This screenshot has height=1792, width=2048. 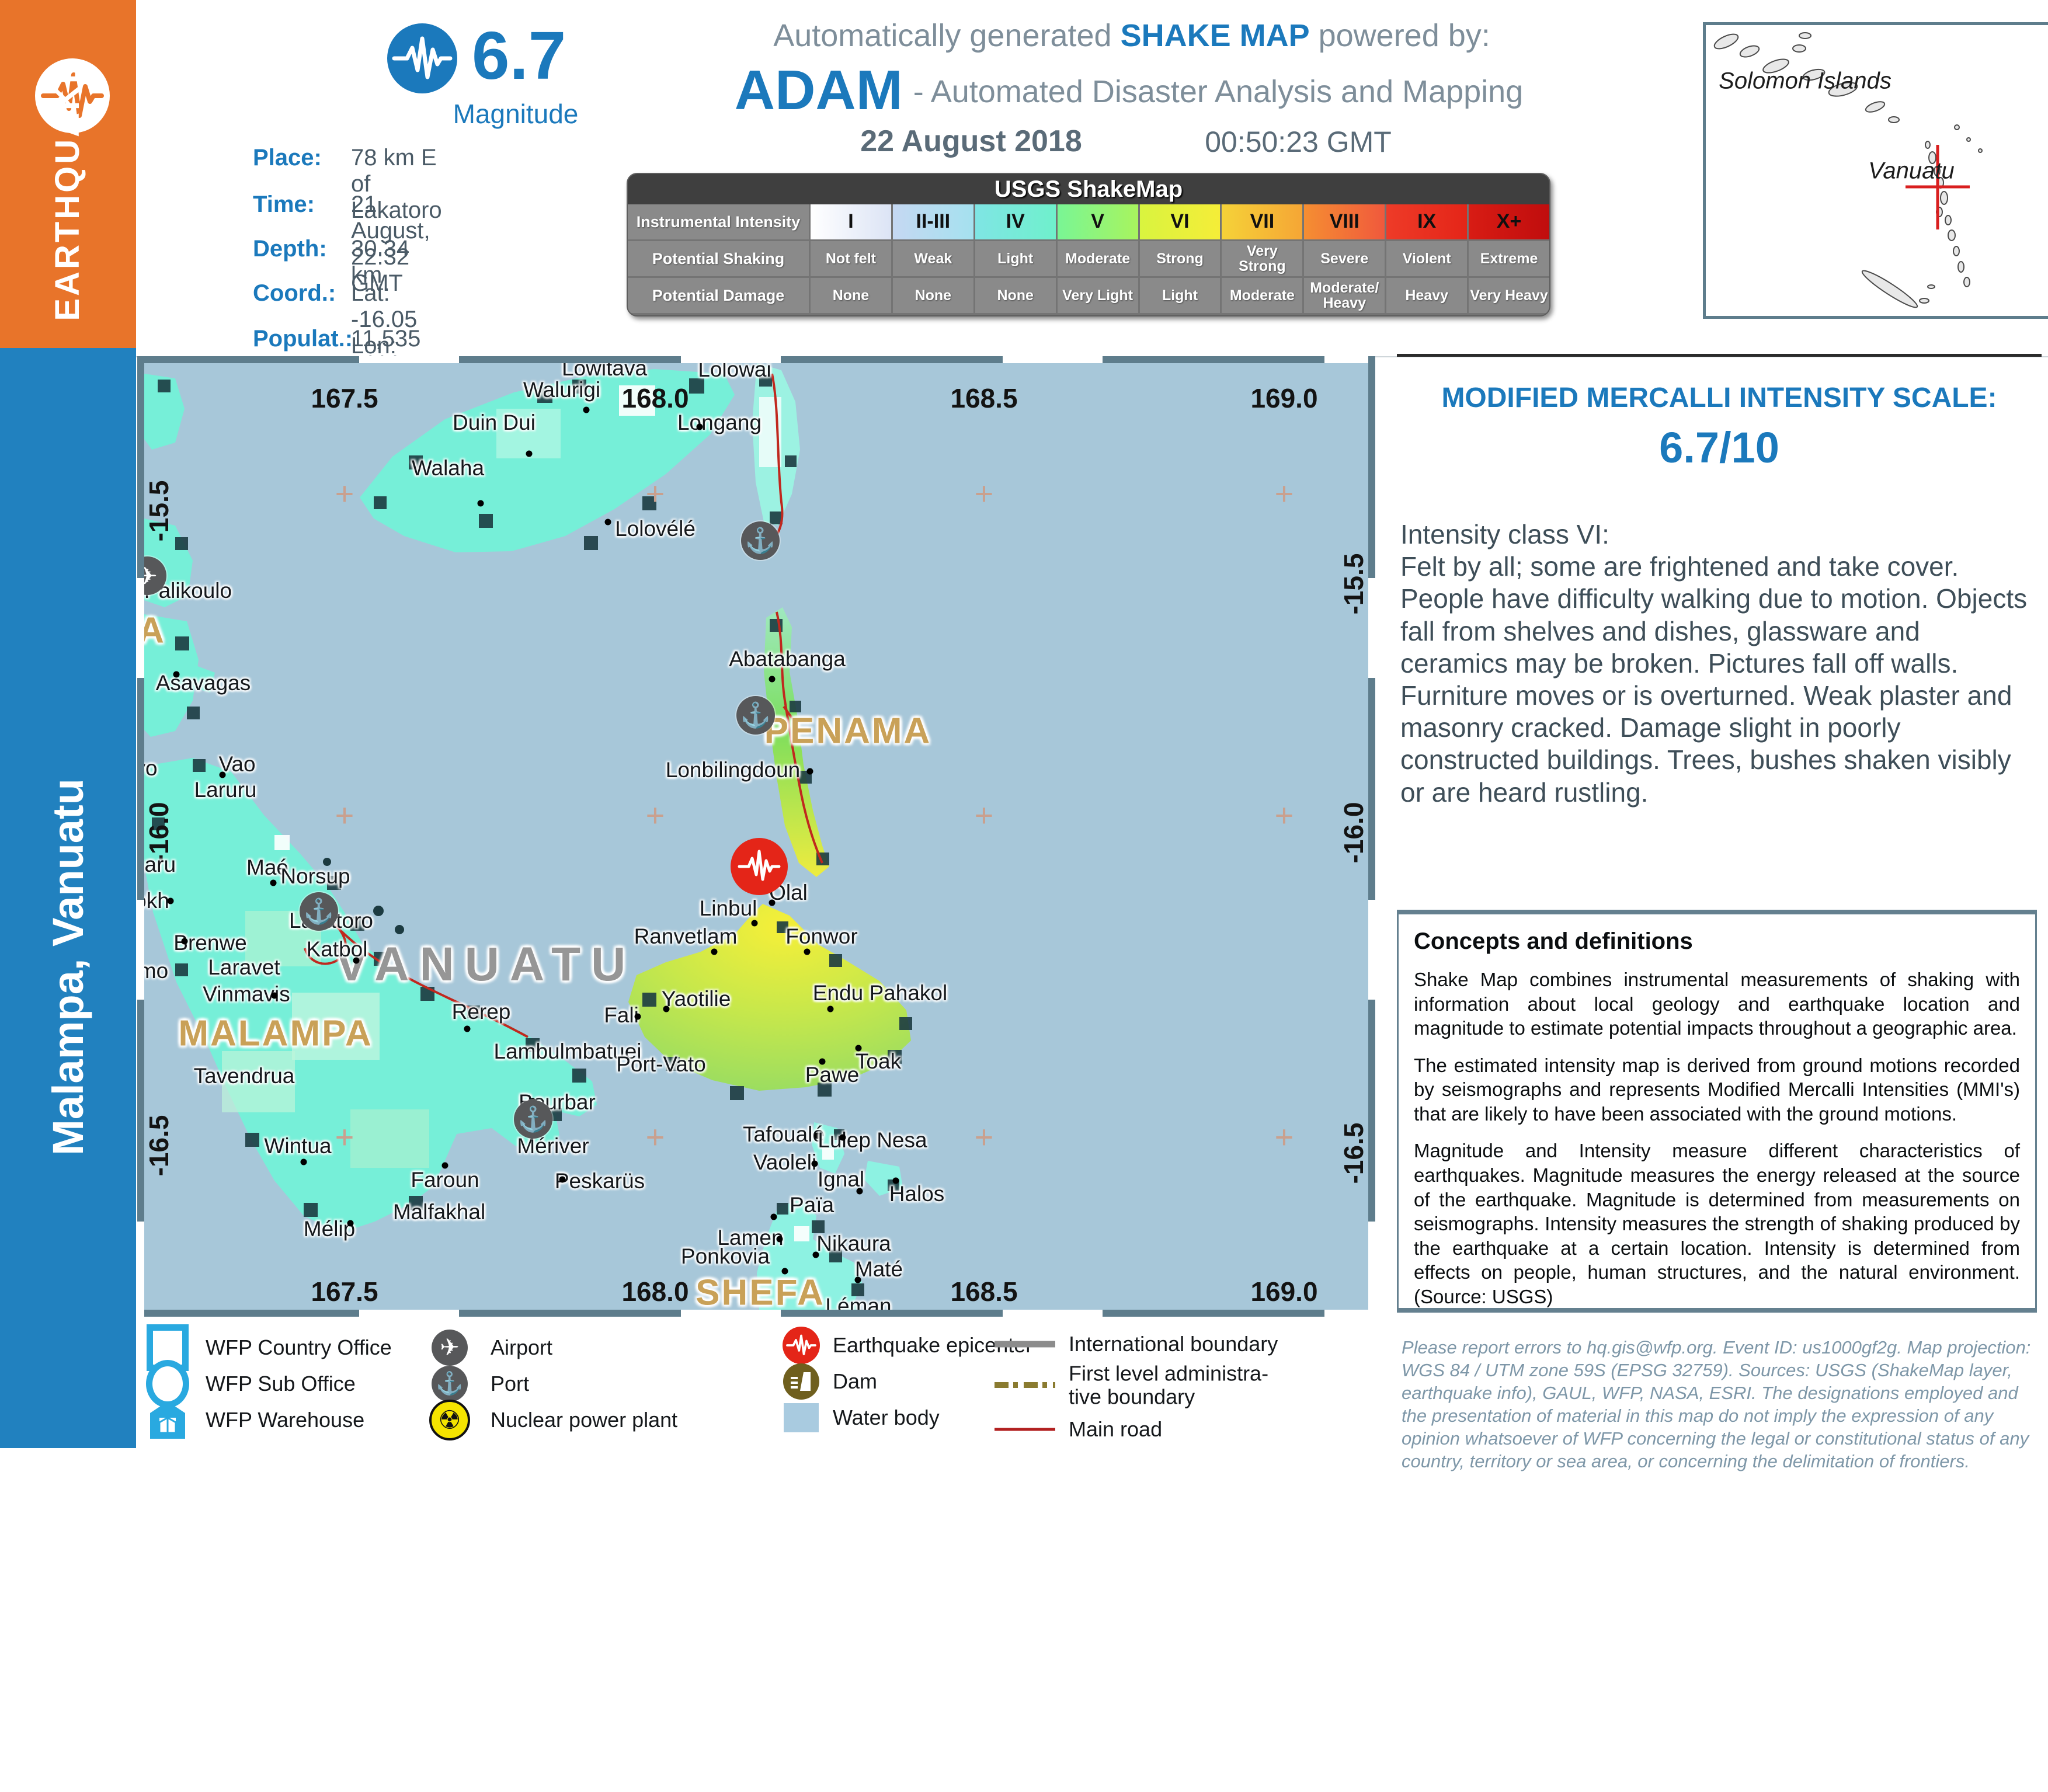 I want to click on event-row-label: Coord.:, so click(x=294, y=293).